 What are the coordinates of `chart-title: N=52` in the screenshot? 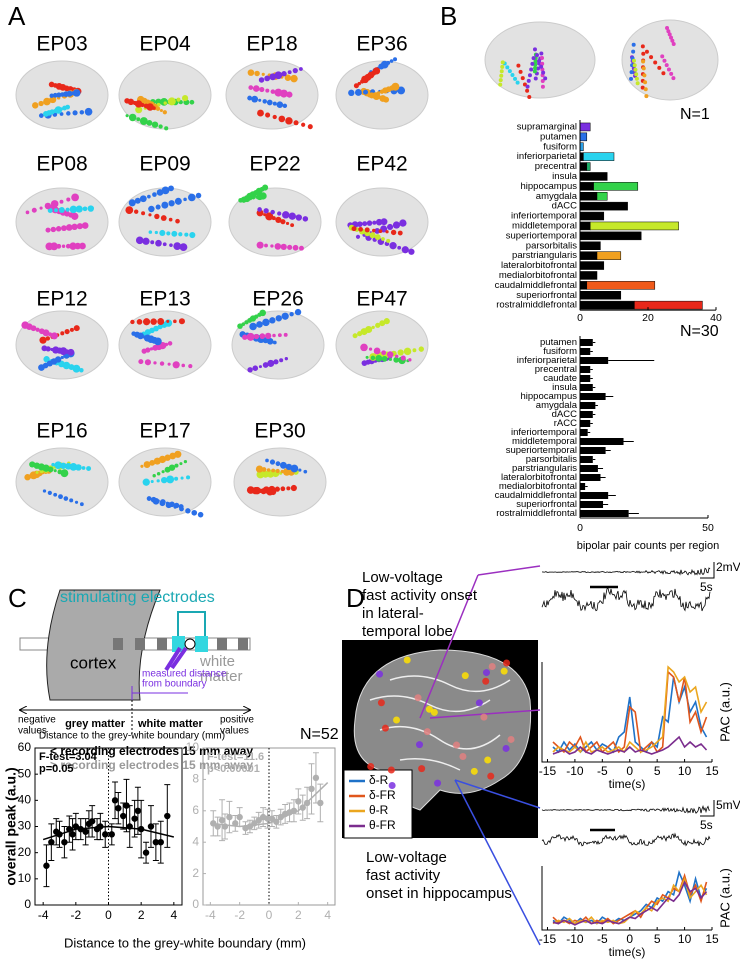 It's located at (319, 734).